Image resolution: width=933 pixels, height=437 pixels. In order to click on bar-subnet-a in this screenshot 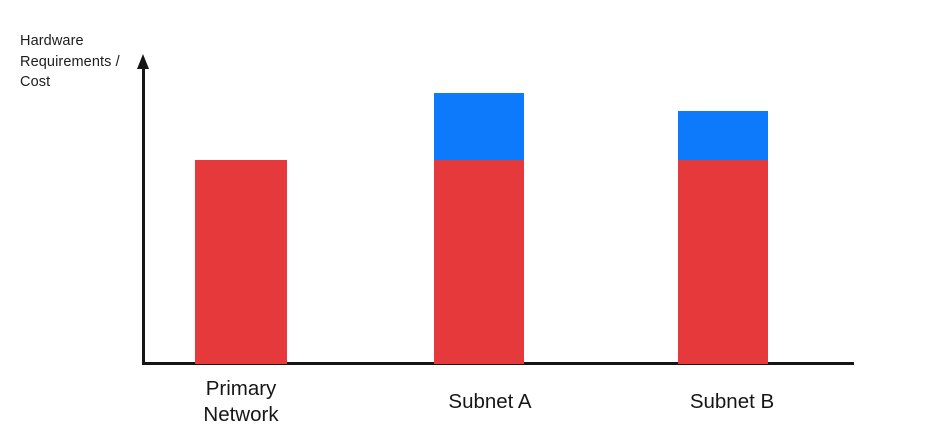, I will do `click(479, 228)`.